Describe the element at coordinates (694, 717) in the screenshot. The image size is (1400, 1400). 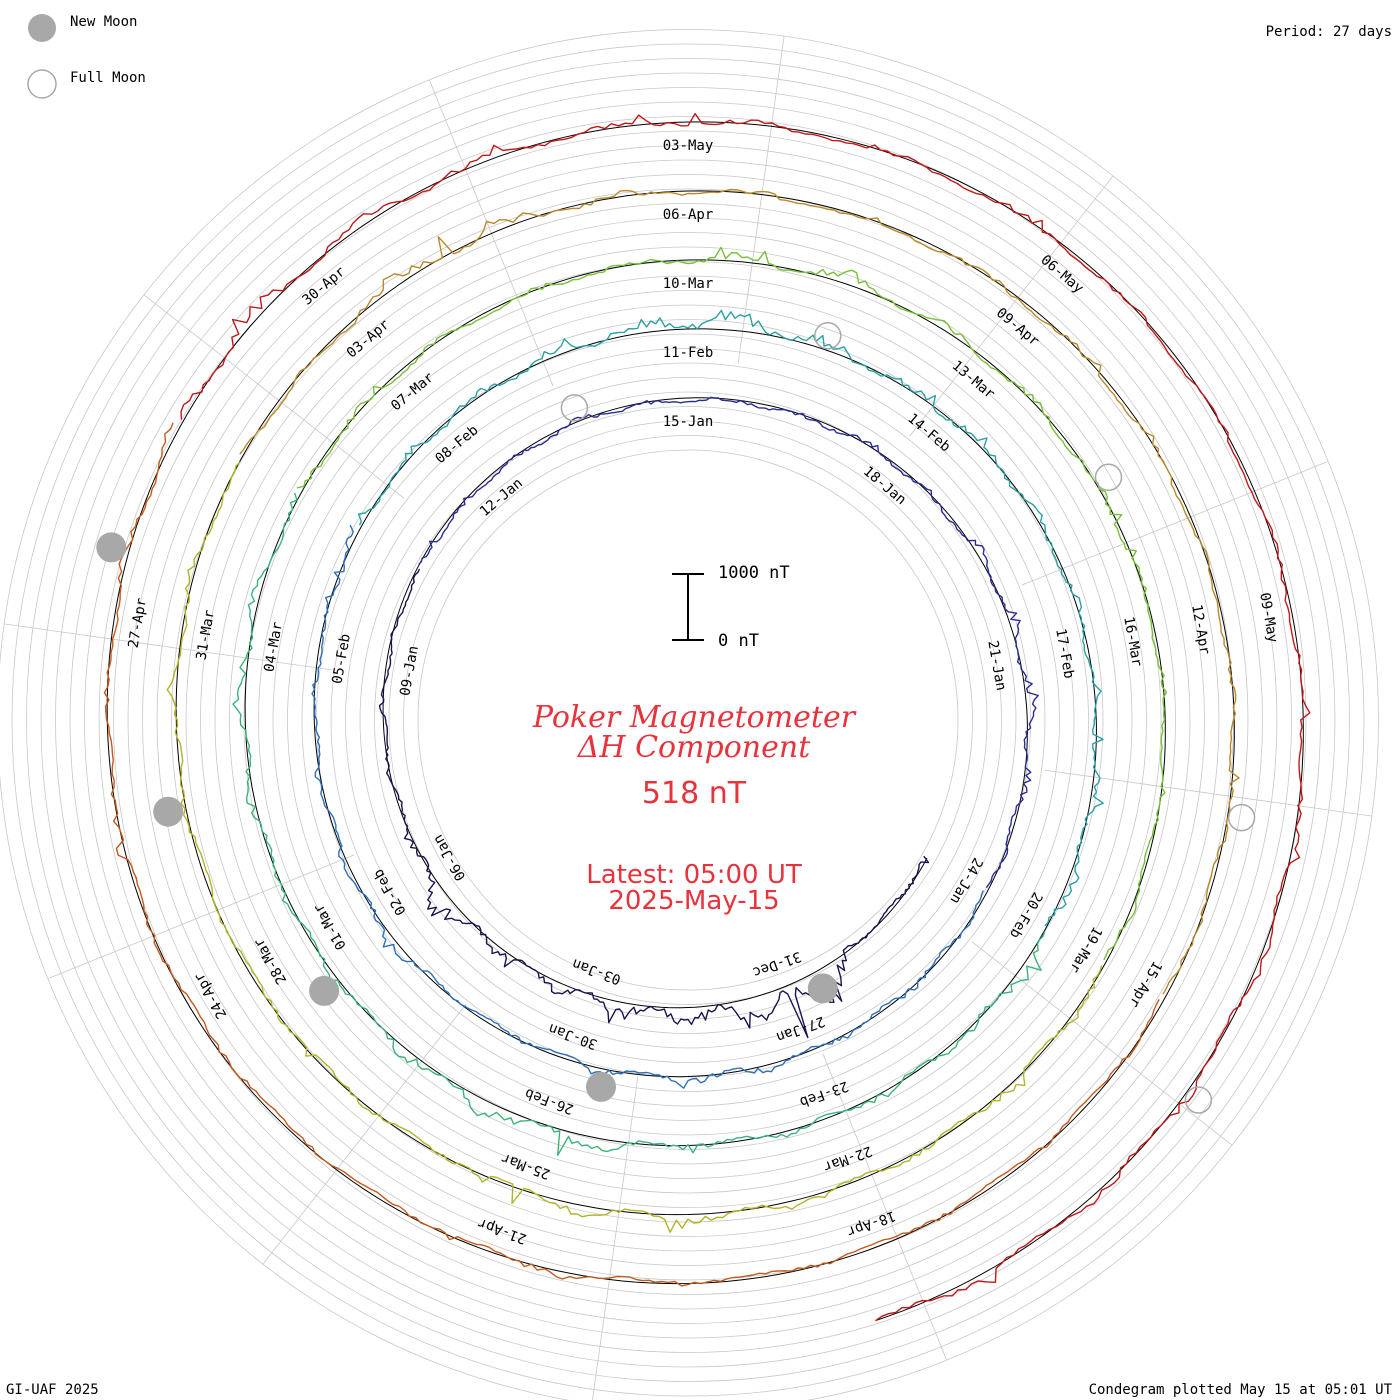
I see `chart-title: Poker Magnetometer` at that location.